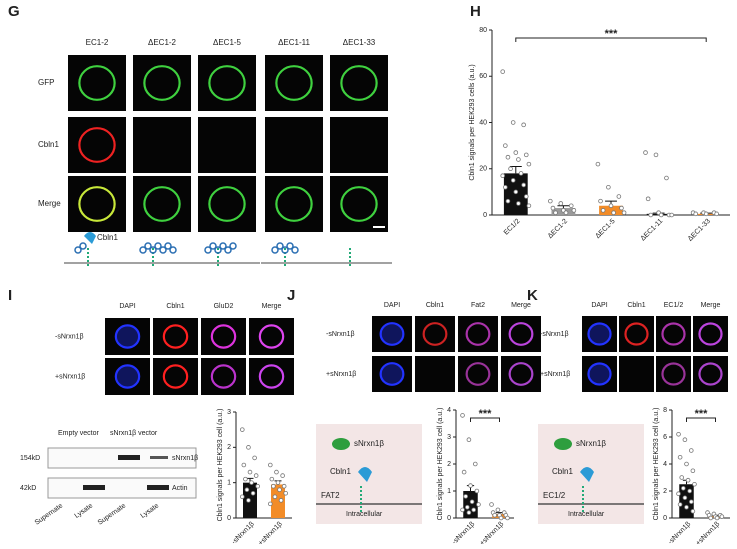 Image resolution: width=737 pixels, height=549 pixels. What do you see at coordinates (591, 443) in the screenshot?
I see `label: sNrxn1β` at bounding box center [591, 443].